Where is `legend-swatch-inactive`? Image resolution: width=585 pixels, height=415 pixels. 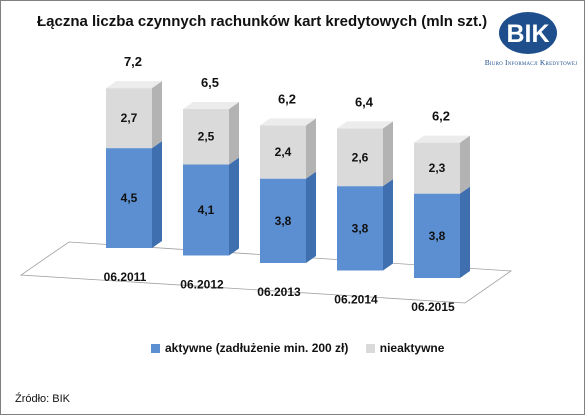 legend-swatch-inactive is located at coordinates (370, 348).